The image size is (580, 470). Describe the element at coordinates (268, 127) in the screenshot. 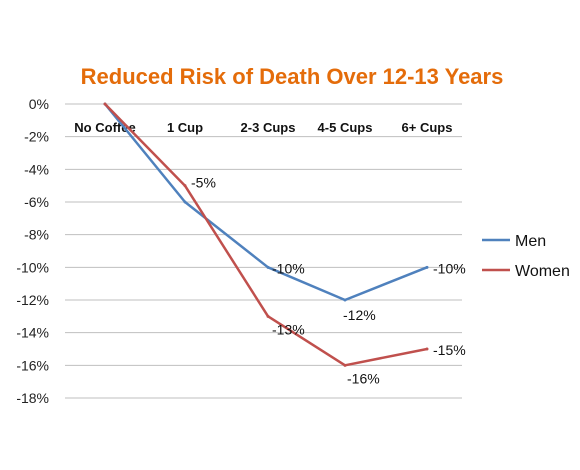

I see `category-label: 2-3 Cups` at that location.